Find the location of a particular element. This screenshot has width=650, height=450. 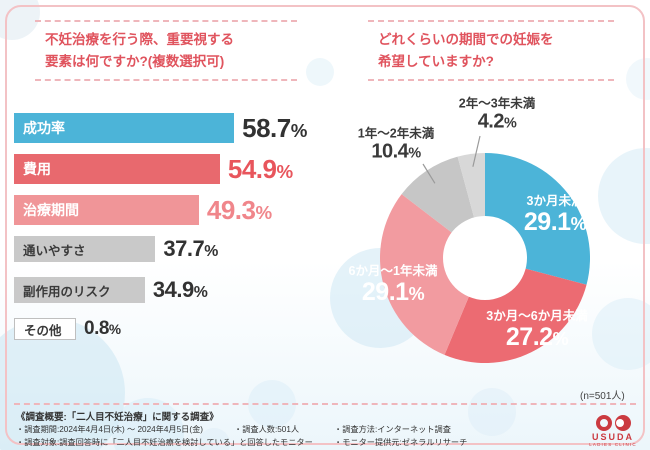

pie-label-0: 3か月未満 29.1% is located at coordinates (555, 214).